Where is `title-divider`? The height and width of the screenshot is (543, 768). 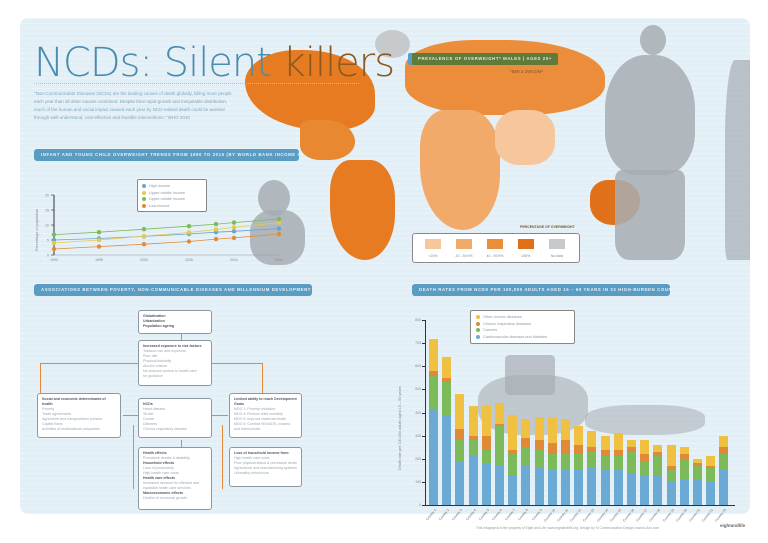
title-divider is located at coordinates (196, 83).